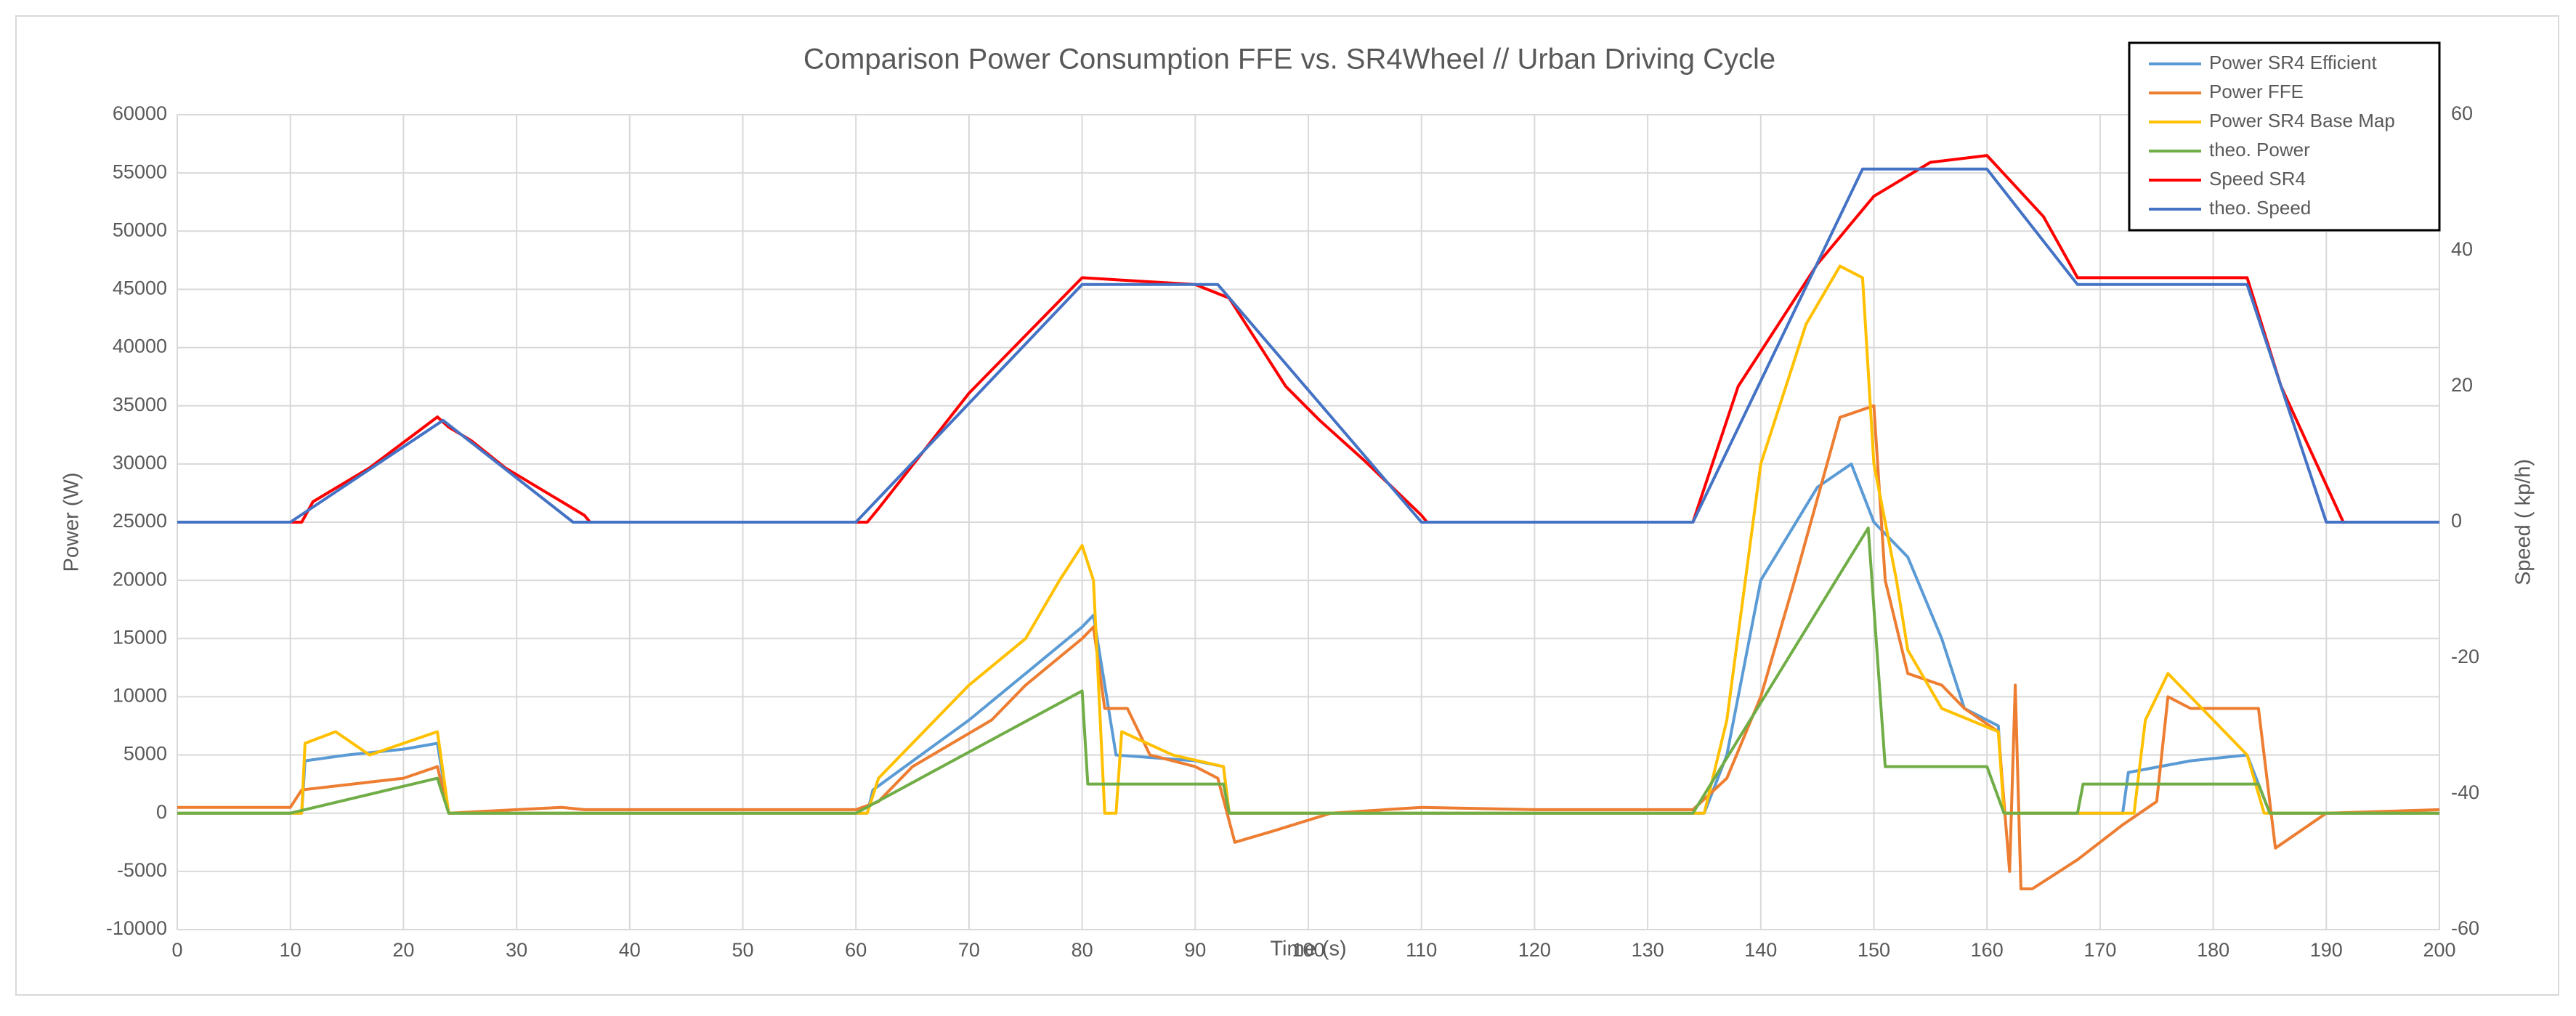 The image size is (2576, 1016). I want to click on x-tick-label: 160, so click(1987, 950).